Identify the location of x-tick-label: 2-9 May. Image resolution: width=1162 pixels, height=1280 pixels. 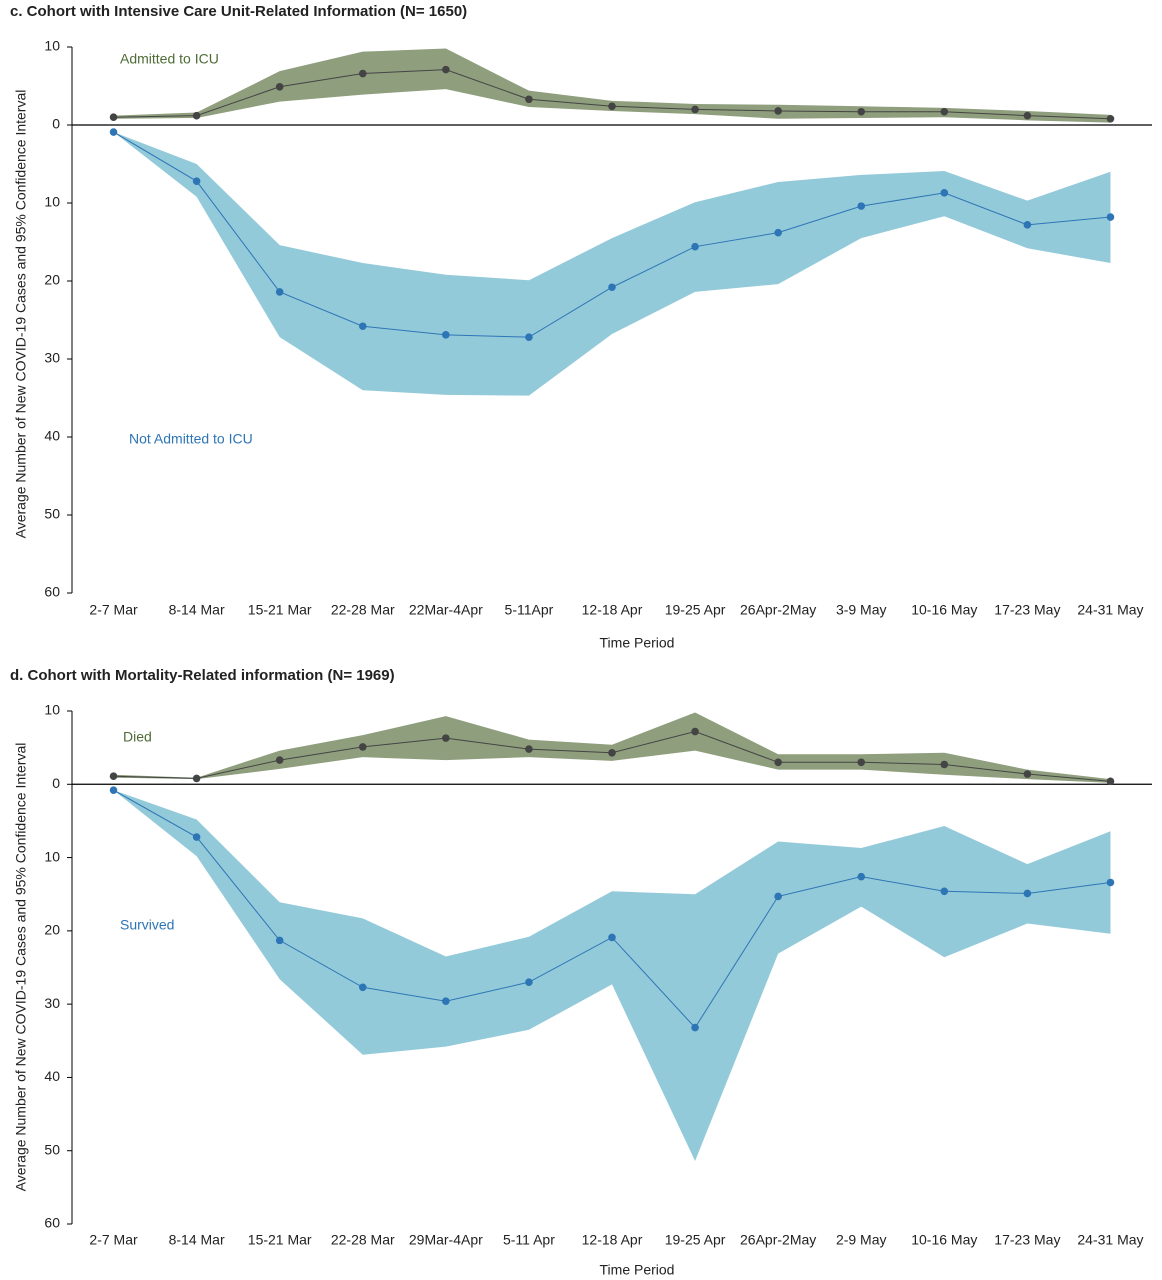
(861, 1240).